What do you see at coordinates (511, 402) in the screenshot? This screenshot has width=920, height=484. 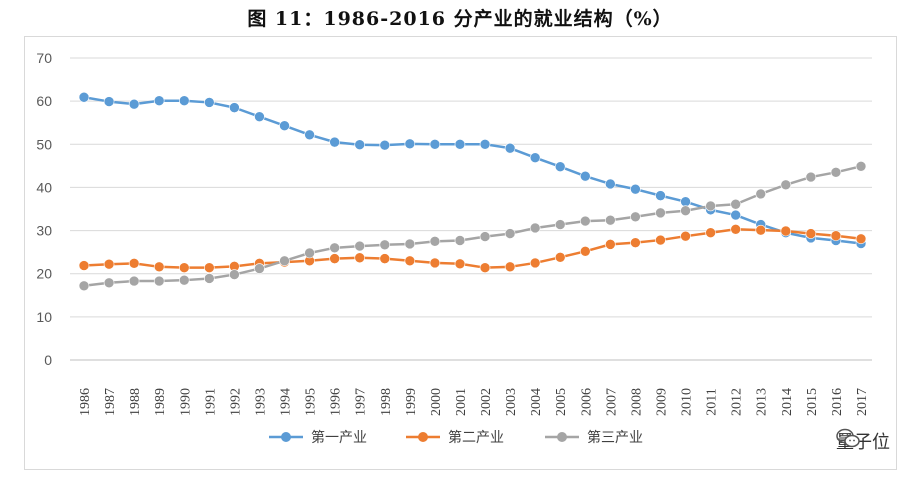 I see `x-tick-label: 2003` at bounding box center [511, 402].